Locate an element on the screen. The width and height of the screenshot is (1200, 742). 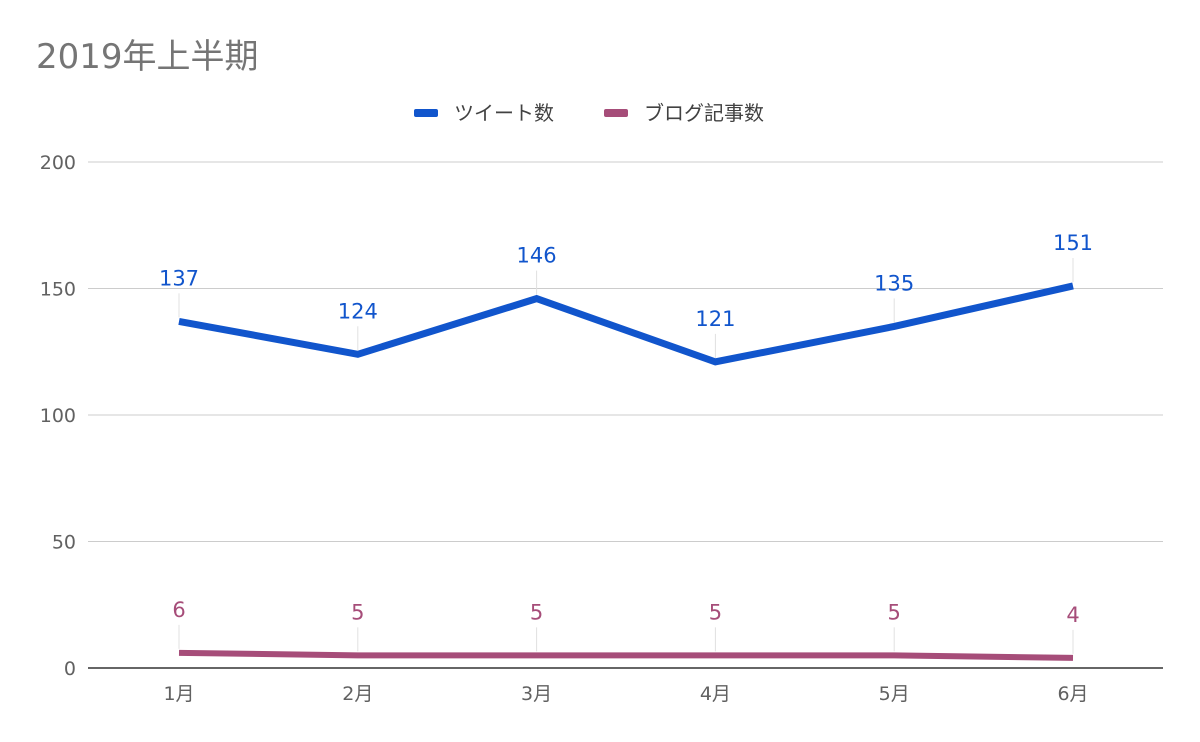
x-tick-label: 5月 is located at coordinates (894, 694).